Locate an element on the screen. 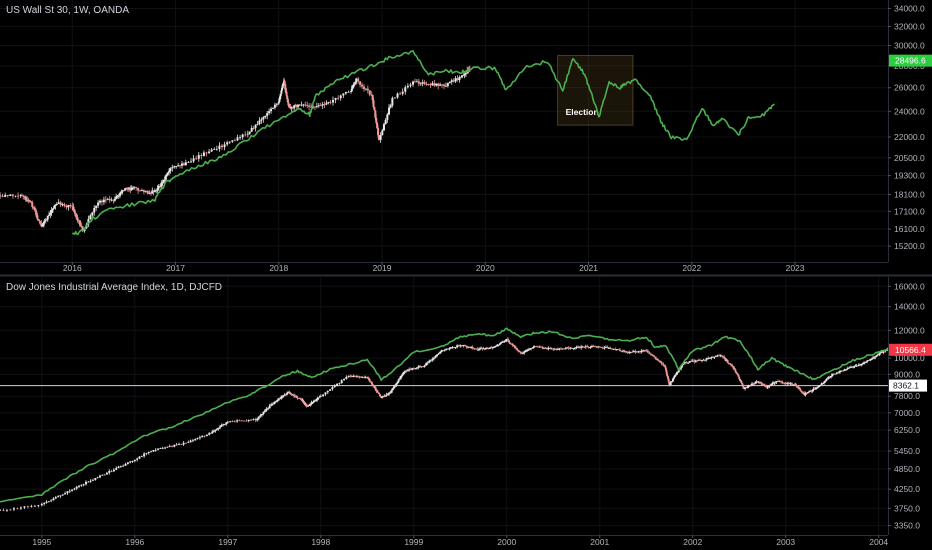 This screenshot has width=932, height=550. y-tick-label: 16100.0 is located at coordinates (909, 229).